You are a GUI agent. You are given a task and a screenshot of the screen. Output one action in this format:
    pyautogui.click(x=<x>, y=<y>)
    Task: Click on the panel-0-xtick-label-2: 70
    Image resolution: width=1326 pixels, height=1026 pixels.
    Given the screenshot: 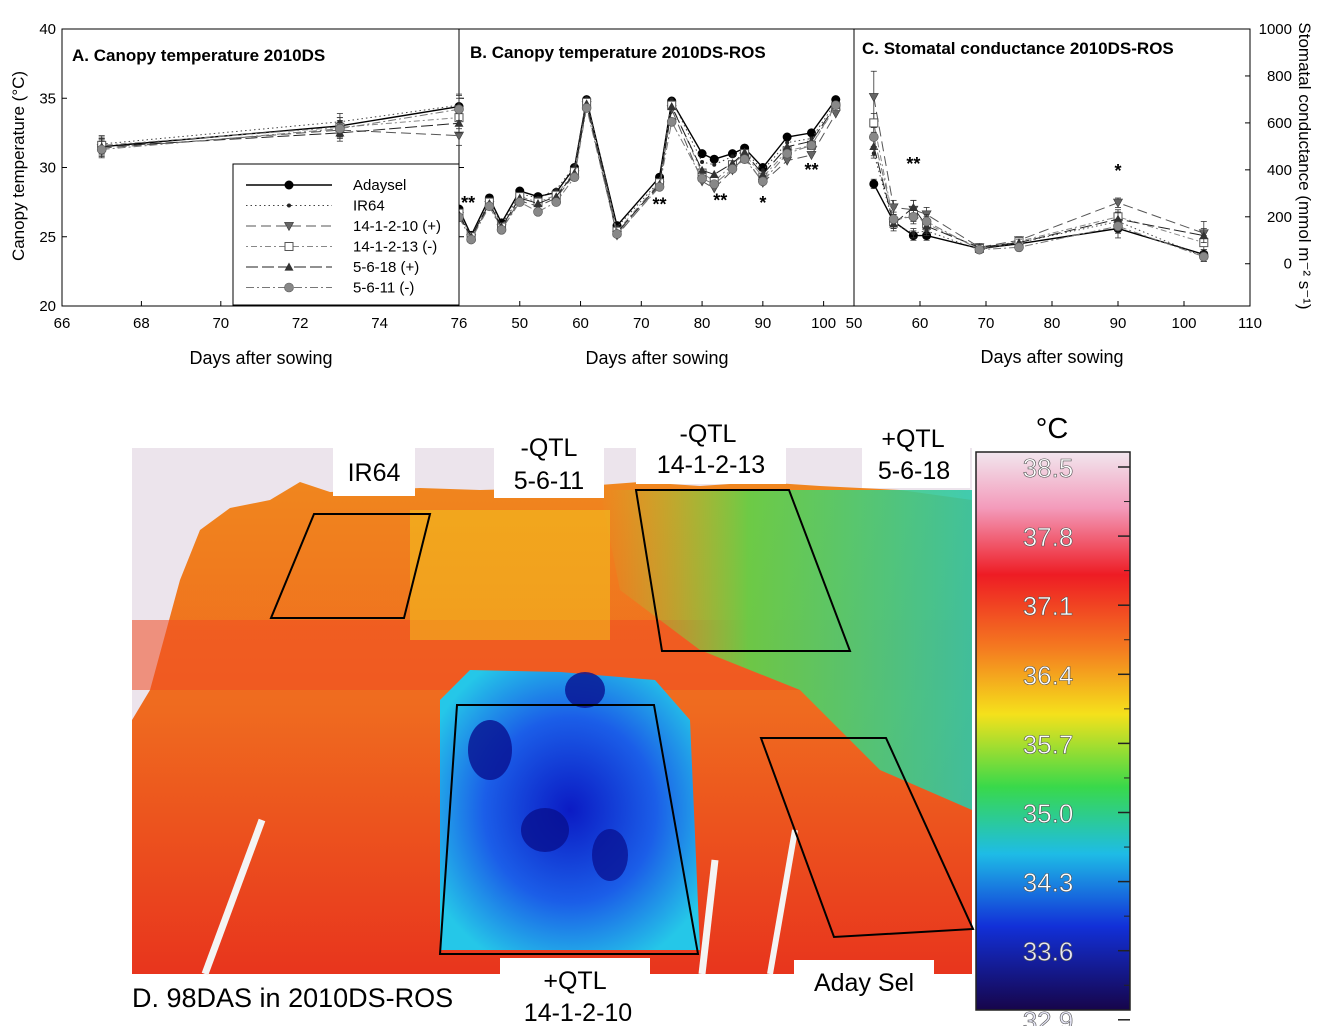 What is the action you would take?
    pyautogui.click(x=220, y=323)
    